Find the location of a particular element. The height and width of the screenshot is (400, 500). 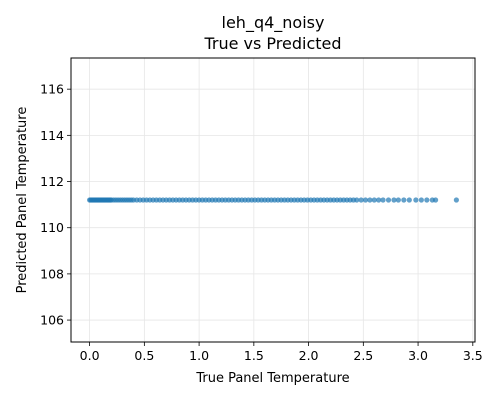

x-tick-label: 3.0 is located at coordinates (418, 355).